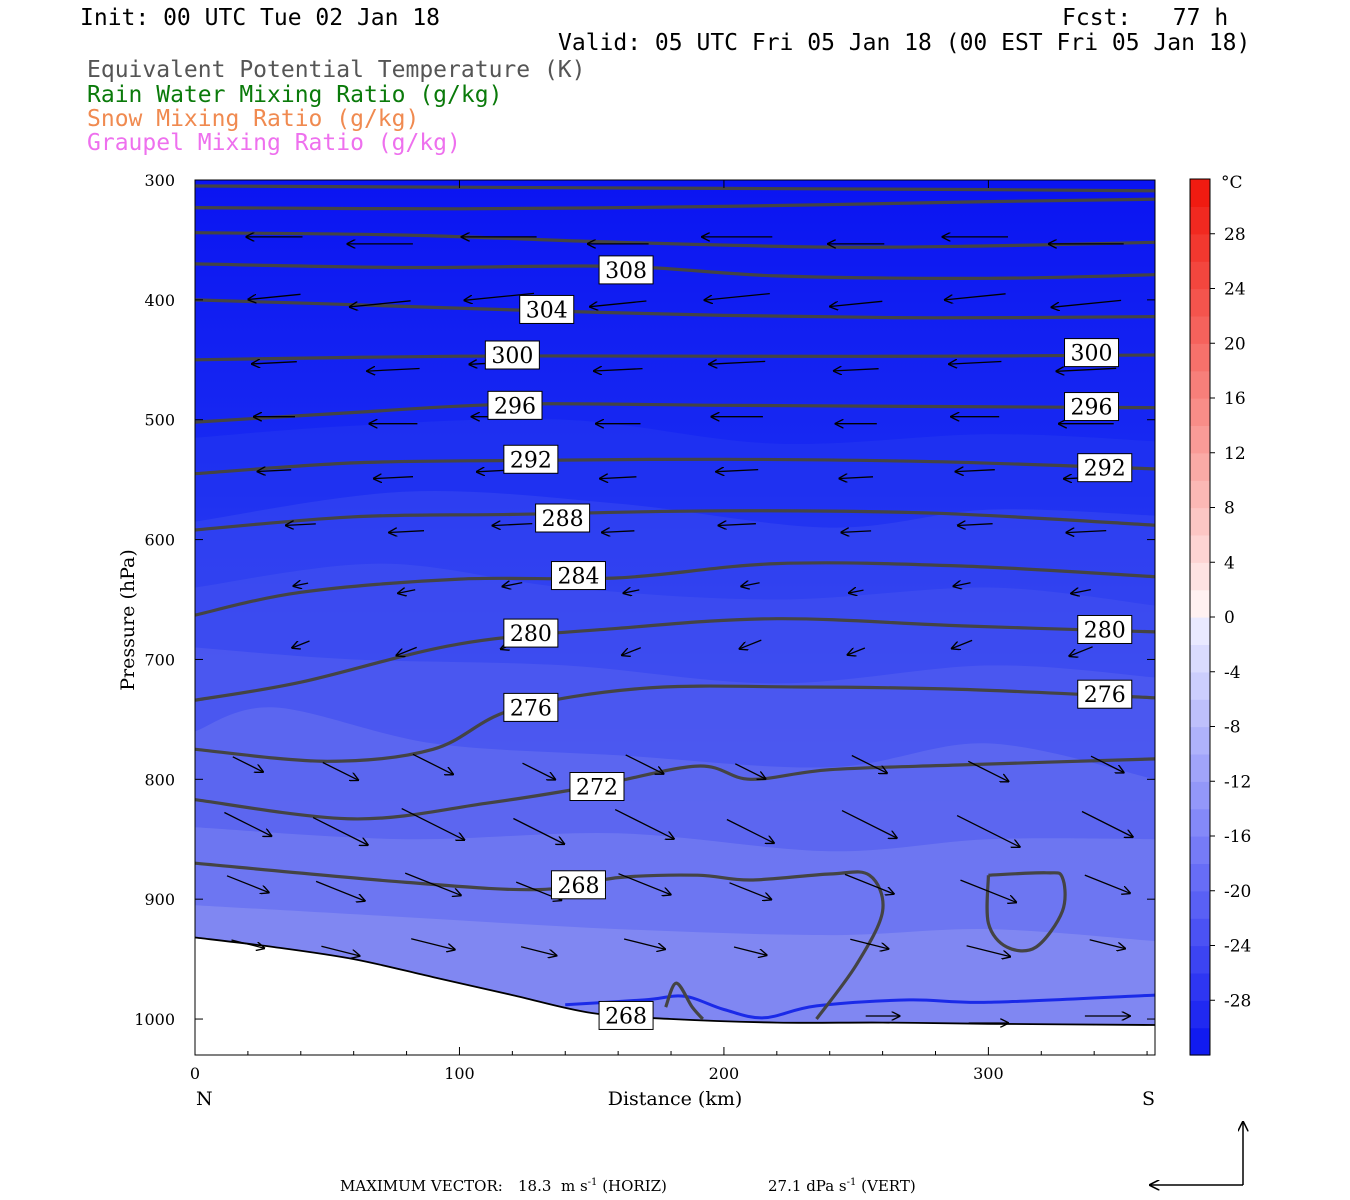 This screenshot has height=1200, width=1350. Describe the element at coordinates (154, 1019) in the screenshot. I see `y-tick-label: 1000` at that location.